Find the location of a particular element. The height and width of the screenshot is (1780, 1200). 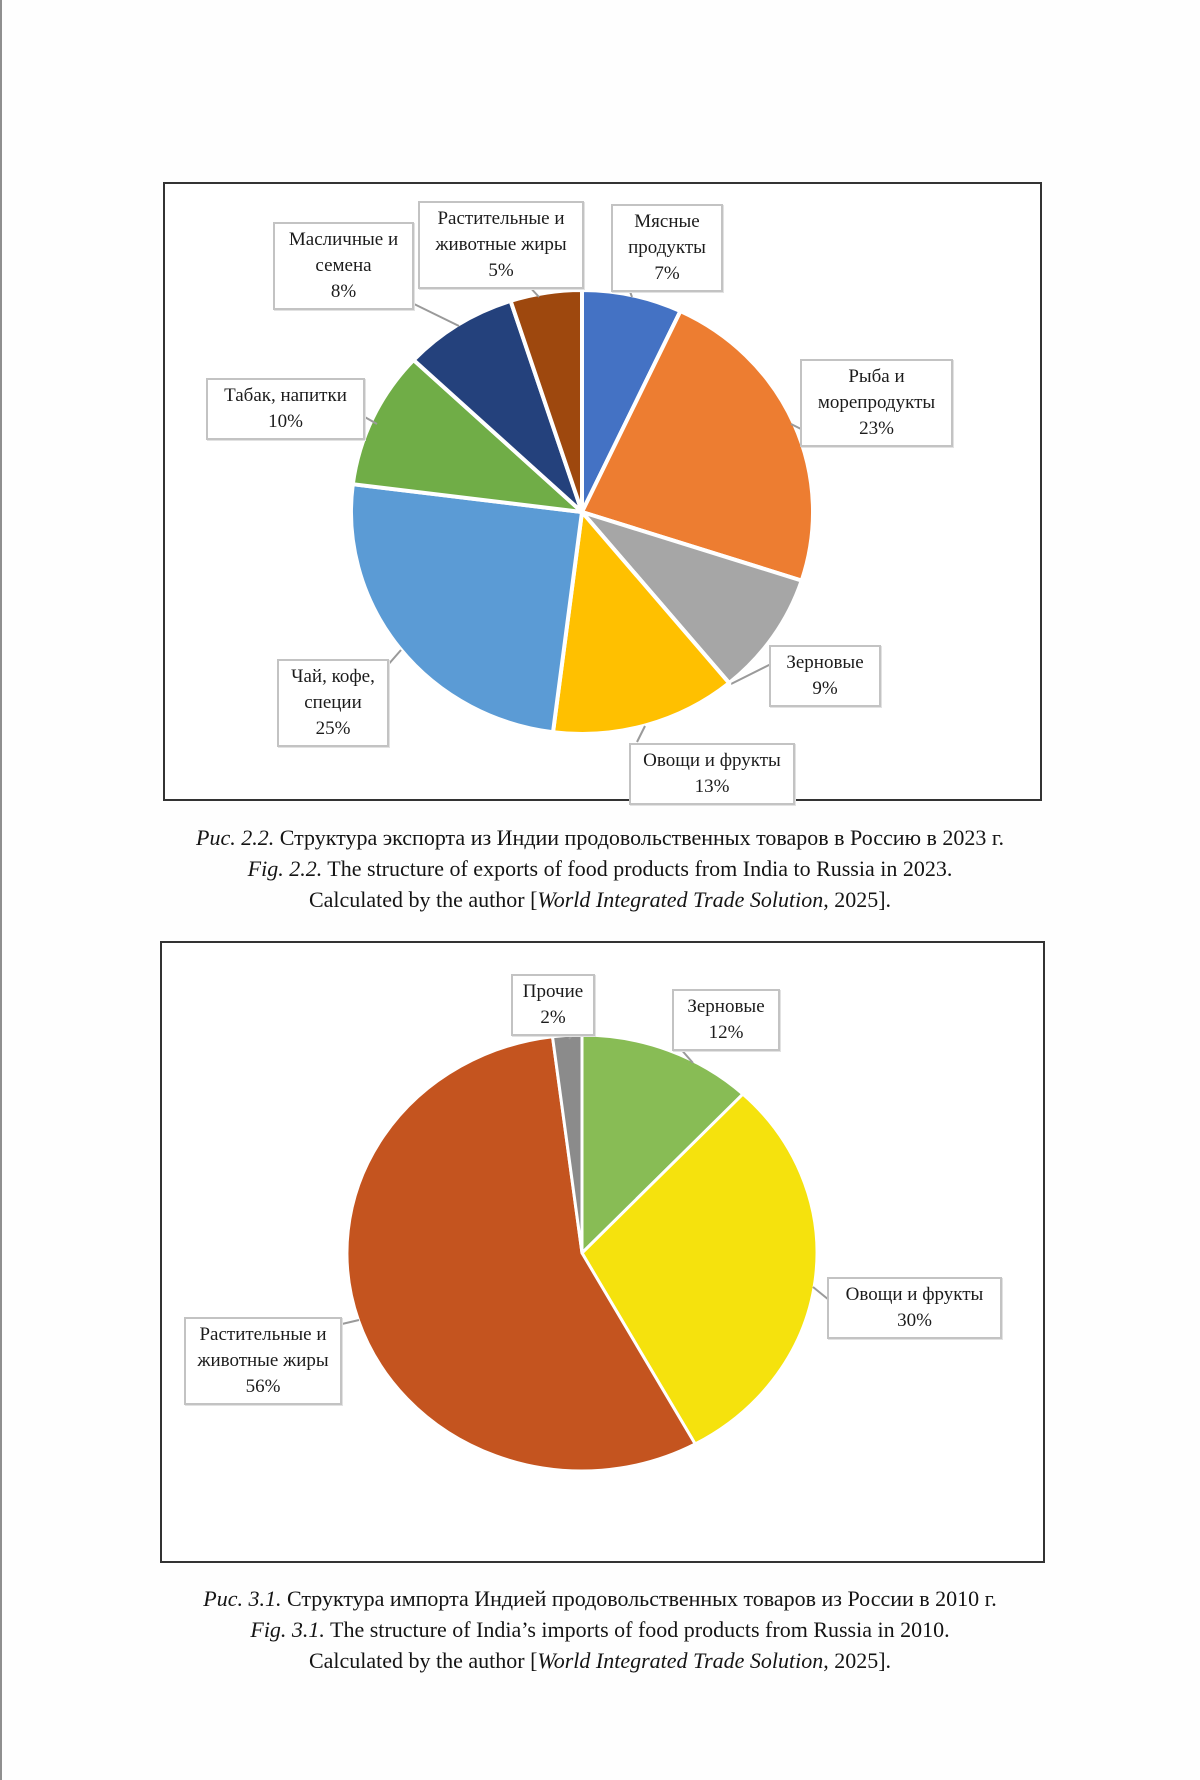

callout-fish-and-seafood: Рыба и морепродукты 23% is located at coordinates (876, 403).